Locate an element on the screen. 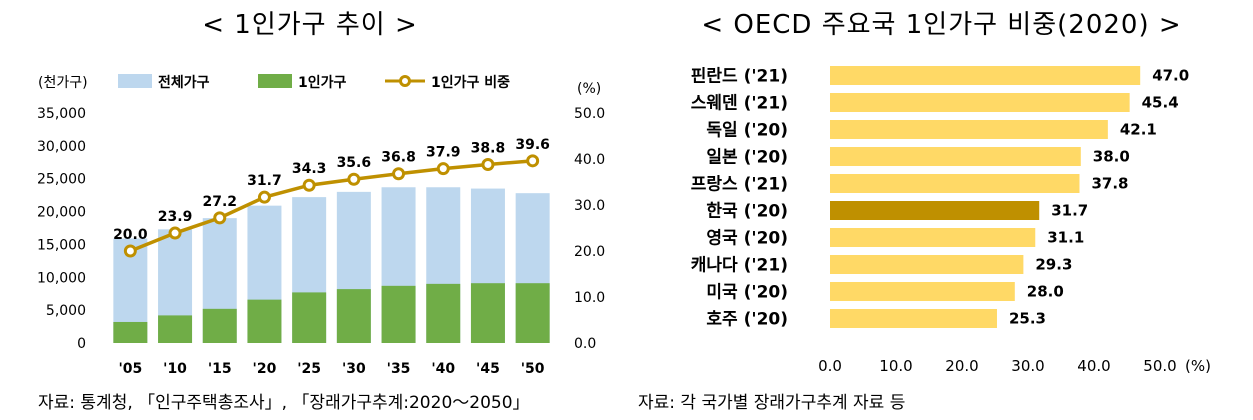  ratio-data-label: 31.7 is located at coordinates (264, 181).